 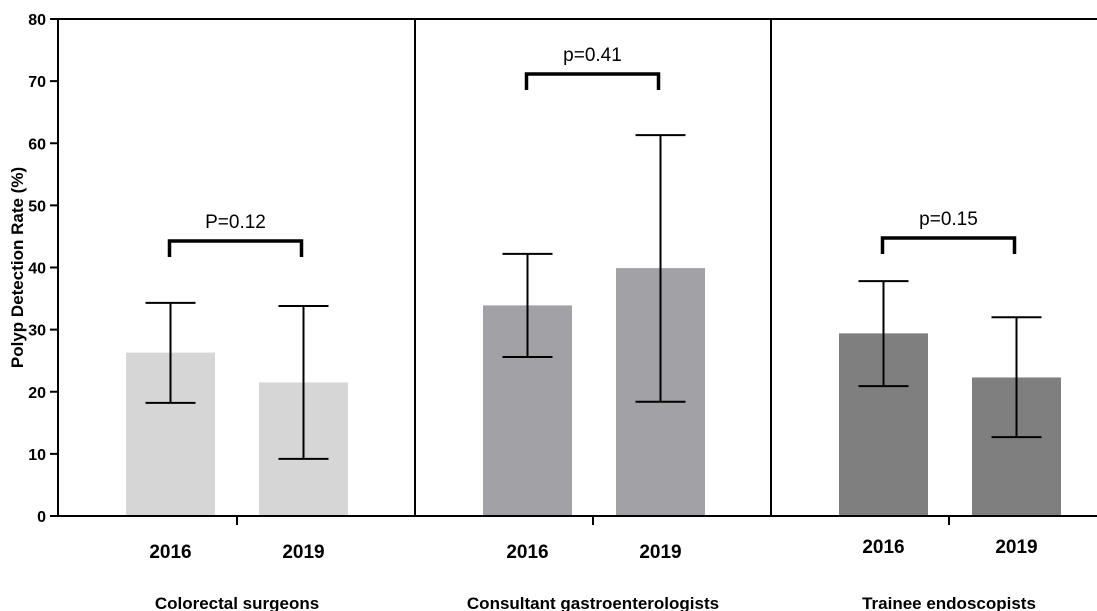 What do you see at coordinates (37, 393) in the screenshot?
I see `y-tick-label-20: 20` at bounding box center [37, 393].